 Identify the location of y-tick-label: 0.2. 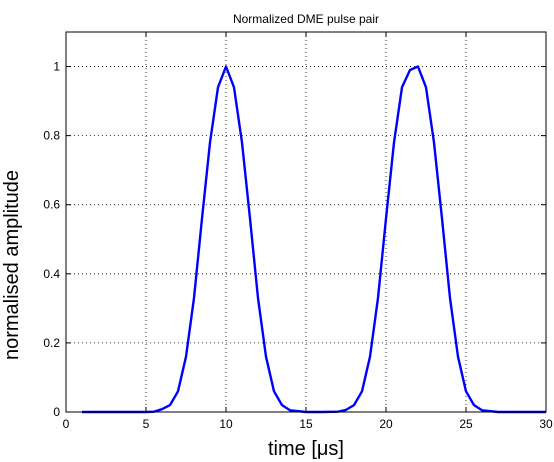
(51, 343).